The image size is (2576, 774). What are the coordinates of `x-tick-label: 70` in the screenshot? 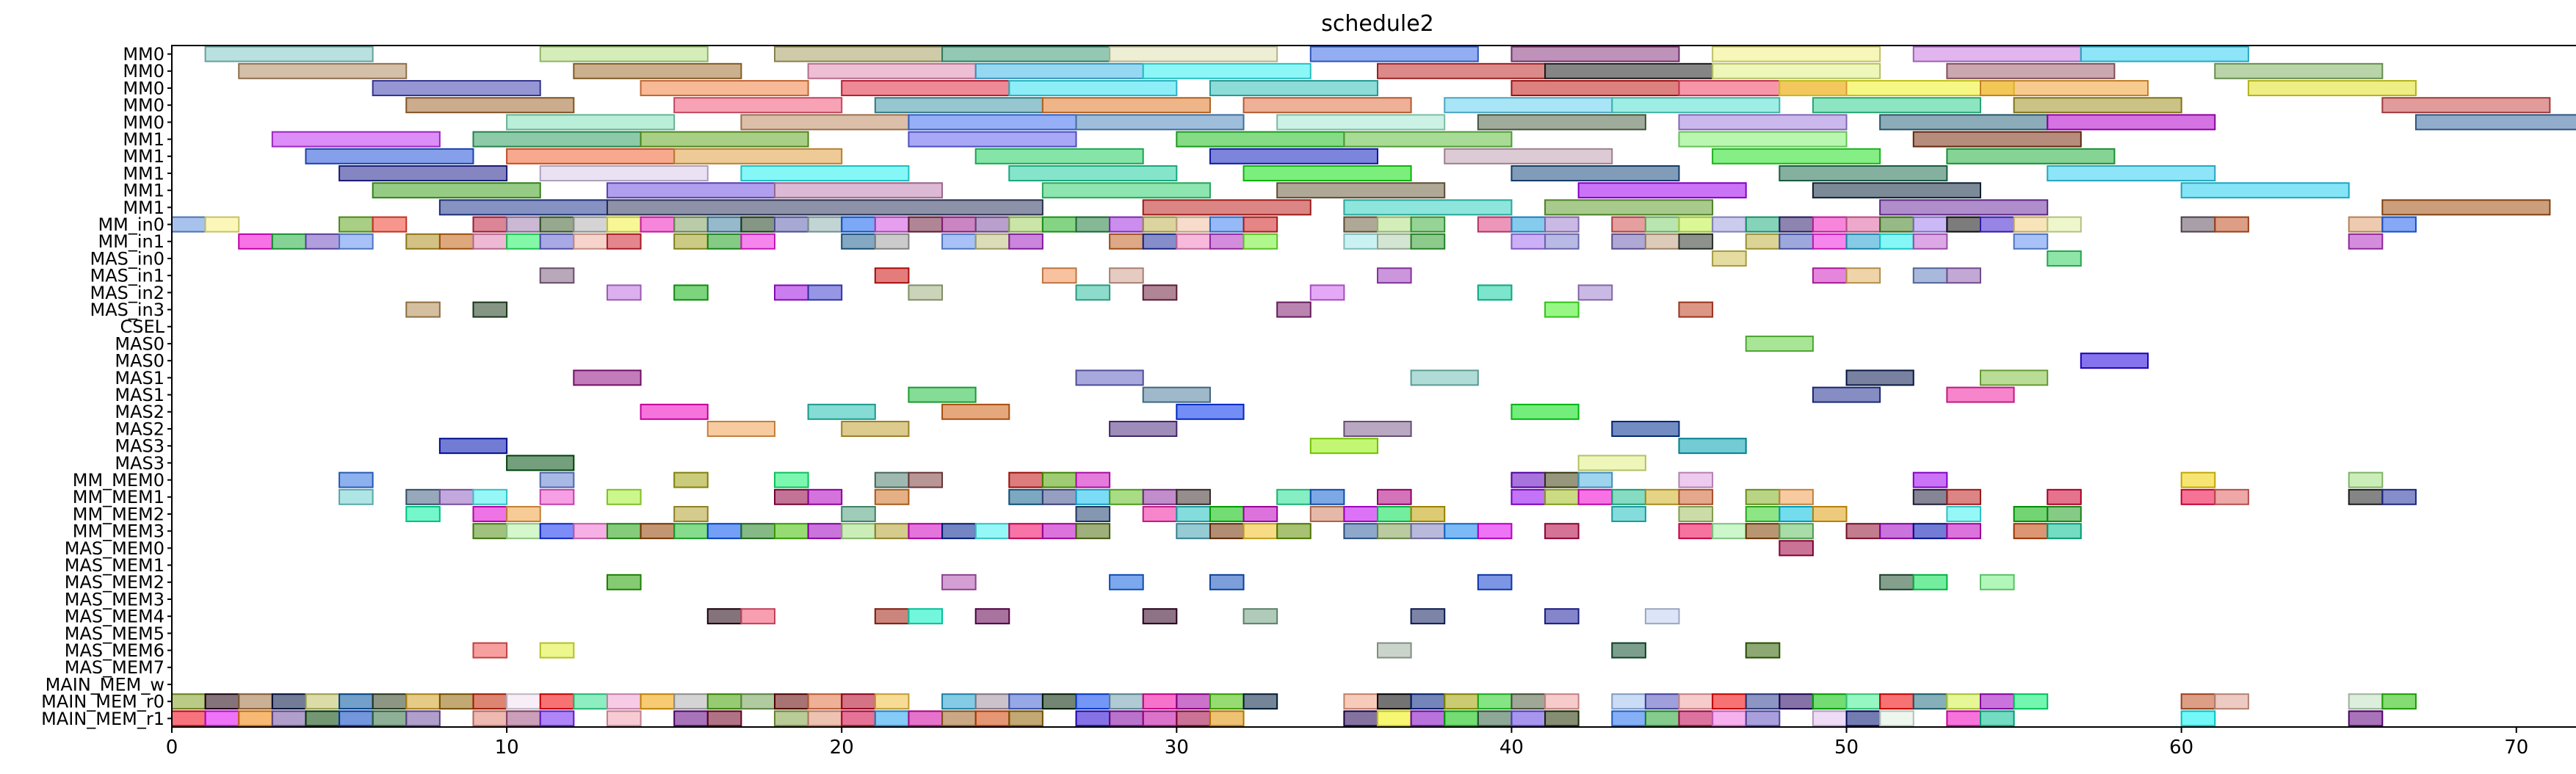 It's located at (2516, 748).